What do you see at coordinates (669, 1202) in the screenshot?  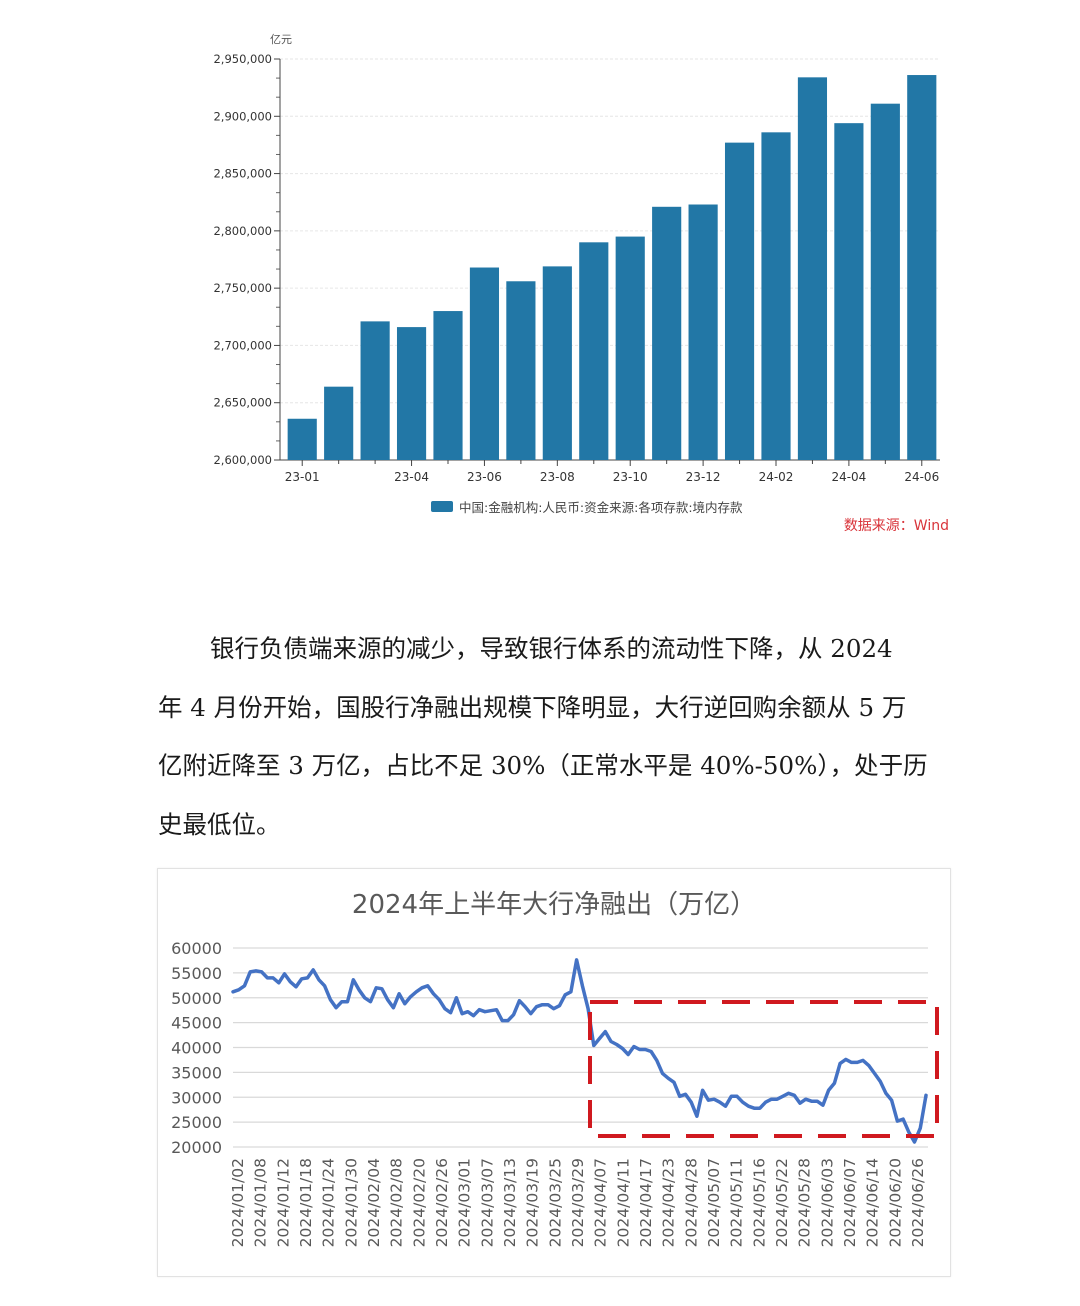 I see `x-tick-label: 2024/04/23` at bounding box center [669, 1202].